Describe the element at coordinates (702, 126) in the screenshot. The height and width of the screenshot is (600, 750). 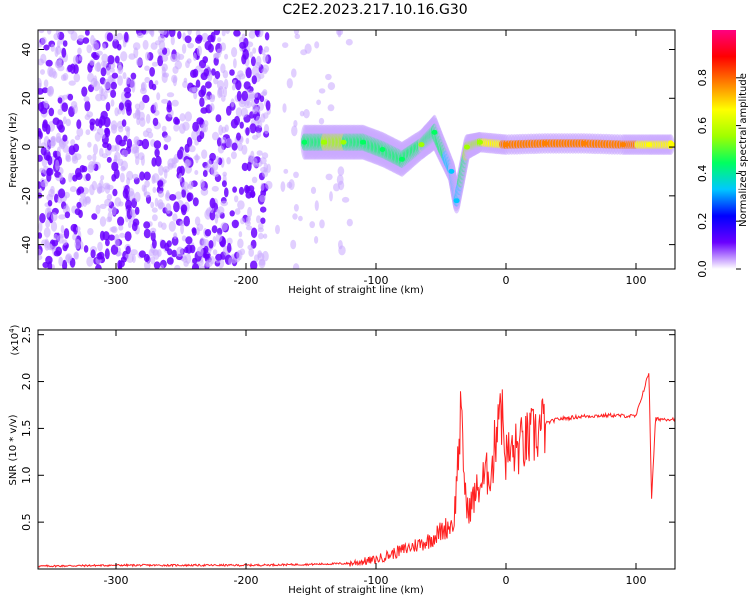
I see `colorbar-tick-label: 0.6` at that location.